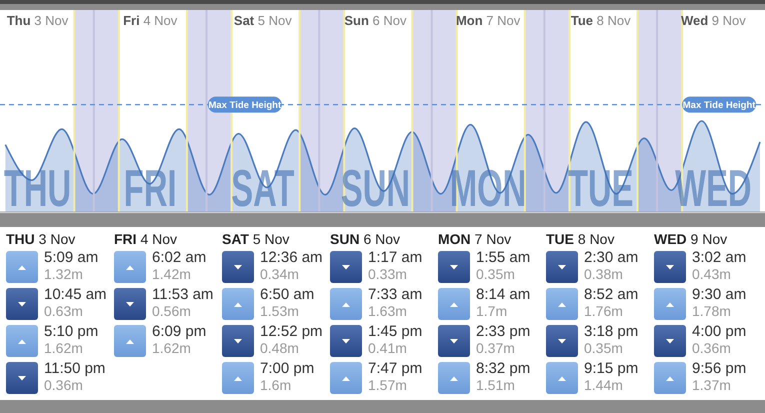 This screenshot has height=413, width=765. Describe the element at coordinates (71, 331) in the screenshot. I see `text: 5:10 pm` at that location.